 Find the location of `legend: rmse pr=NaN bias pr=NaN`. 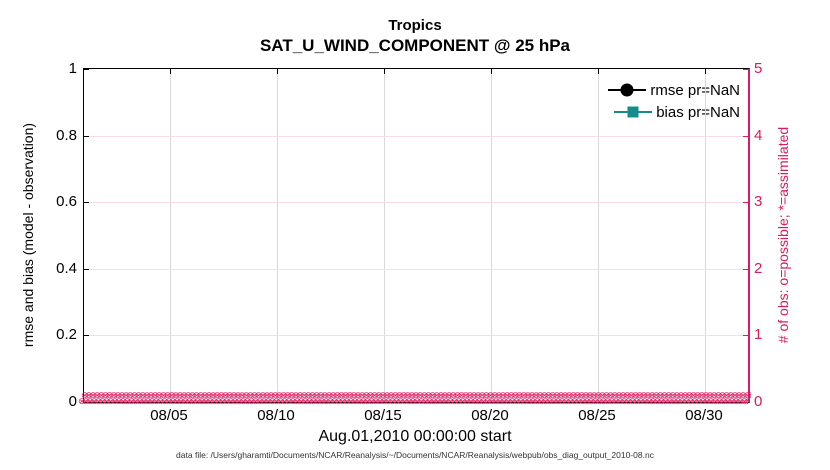

legend: rmse pr=NaN bias pr=NaN is located at coordinates (674, 101).